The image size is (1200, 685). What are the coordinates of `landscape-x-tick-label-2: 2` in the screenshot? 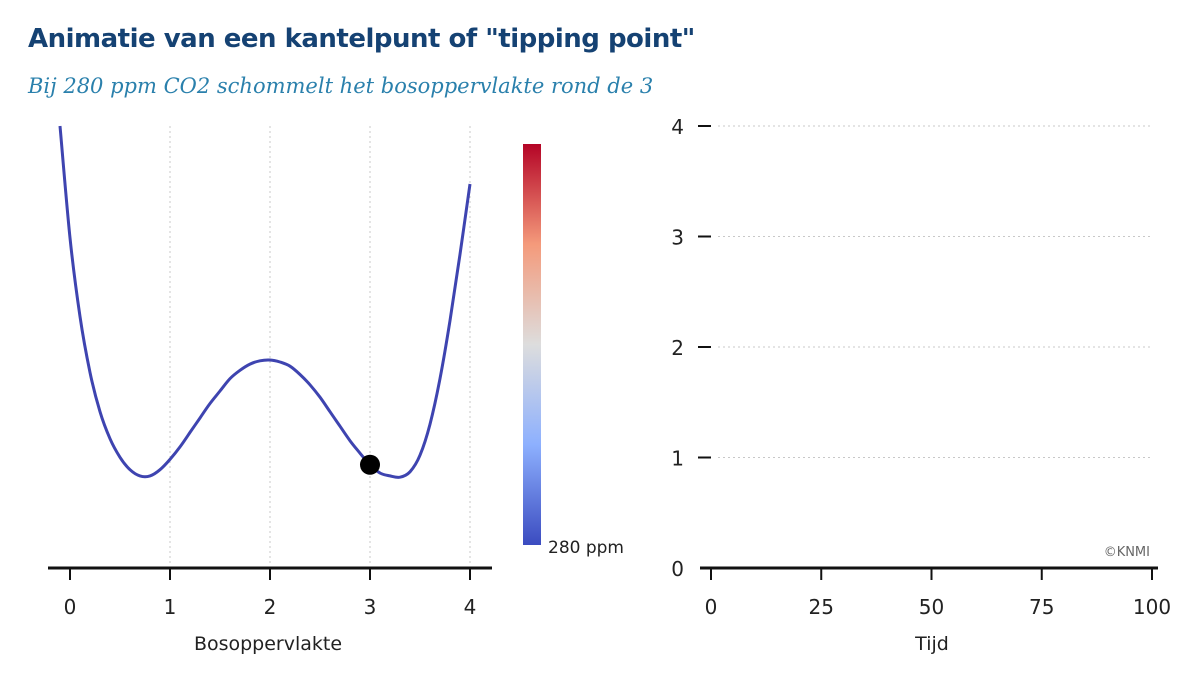 It's located at (270, 607).